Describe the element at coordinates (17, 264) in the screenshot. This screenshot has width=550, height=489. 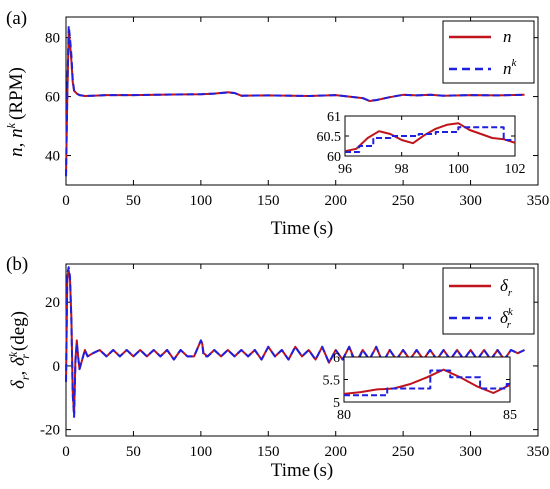
I see `panel-b-label: (b)` at that location.